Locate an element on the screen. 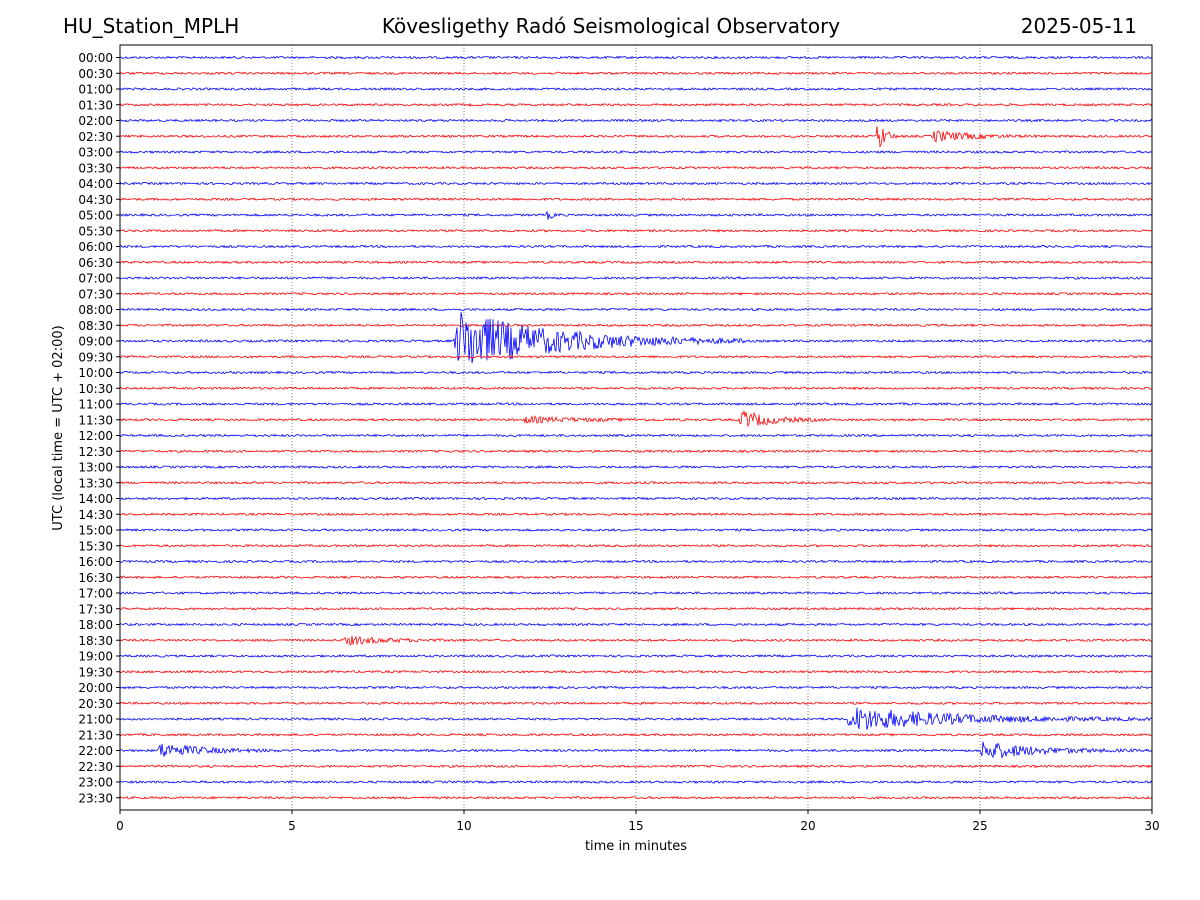 The image size is (1200, 900). ytick-label-2030: 20:30 is located at coordinates (95, 704).